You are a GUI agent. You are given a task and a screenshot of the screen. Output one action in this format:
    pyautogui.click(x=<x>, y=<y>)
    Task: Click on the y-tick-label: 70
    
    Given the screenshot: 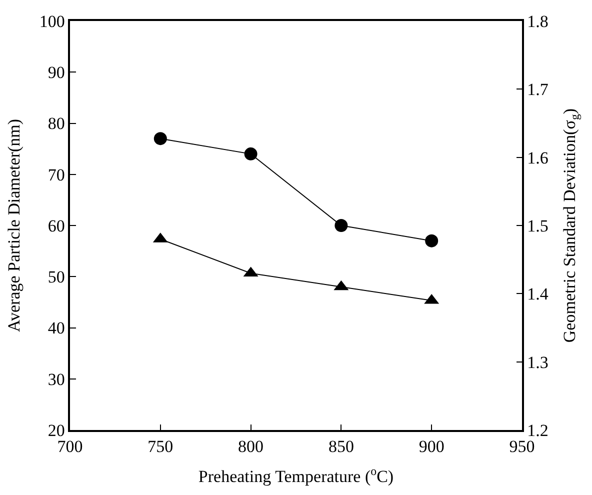 What is the action you would take?
    pyautogui.click(x=56, y=174)
    